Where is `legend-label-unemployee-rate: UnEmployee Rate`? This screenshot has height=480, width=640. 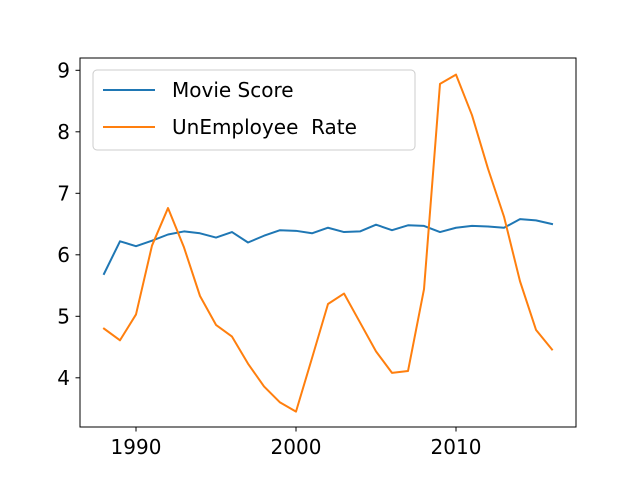 legend-label-unemployee-rate: UnEmployee Rate is located at coordinates (264, 127).